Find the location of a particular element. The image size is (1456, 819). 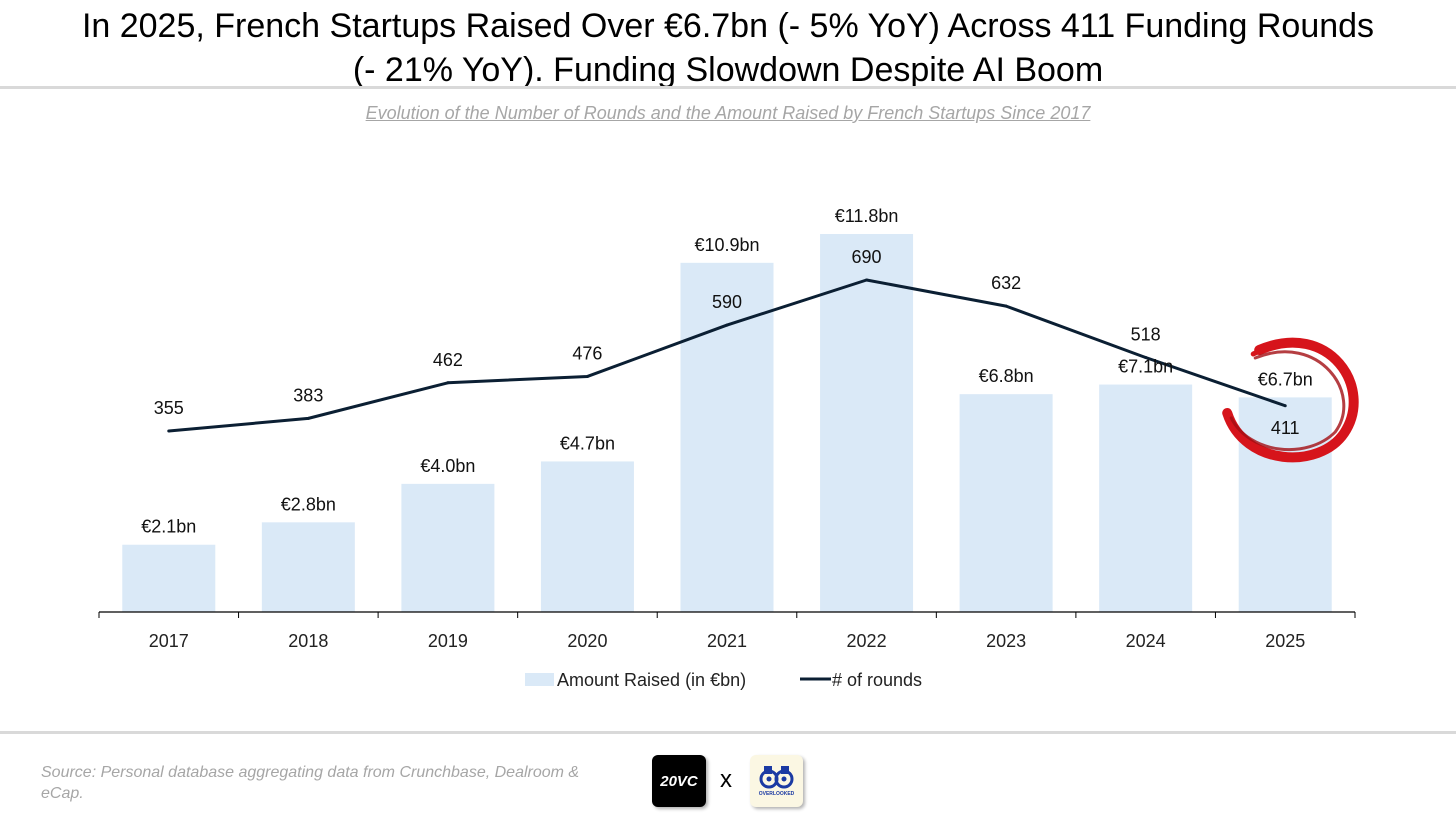

rounds-point-2018 is located at coordinates (308, 418).